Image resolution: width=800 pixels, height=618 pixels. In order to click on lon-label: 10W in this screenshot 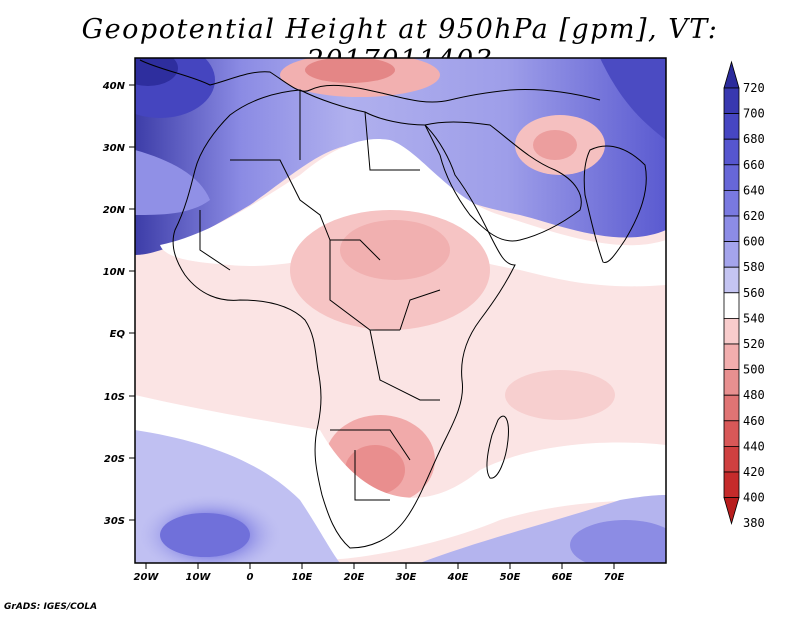, I will do `click(199, 577)`.